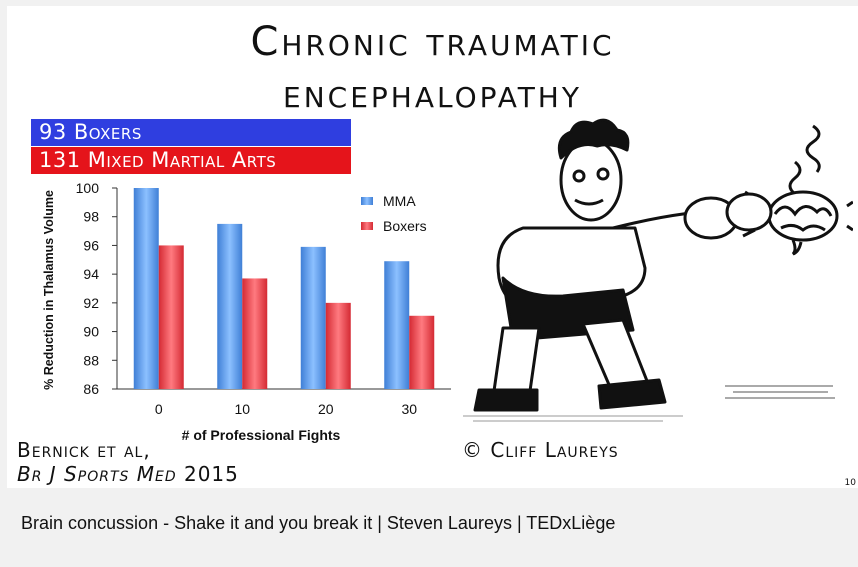 The image size is (858, 567). What do you see at coordinates (367, 201) in the screenshot?
I see `legend-swatch-mma` at bounding box center [367, 201].